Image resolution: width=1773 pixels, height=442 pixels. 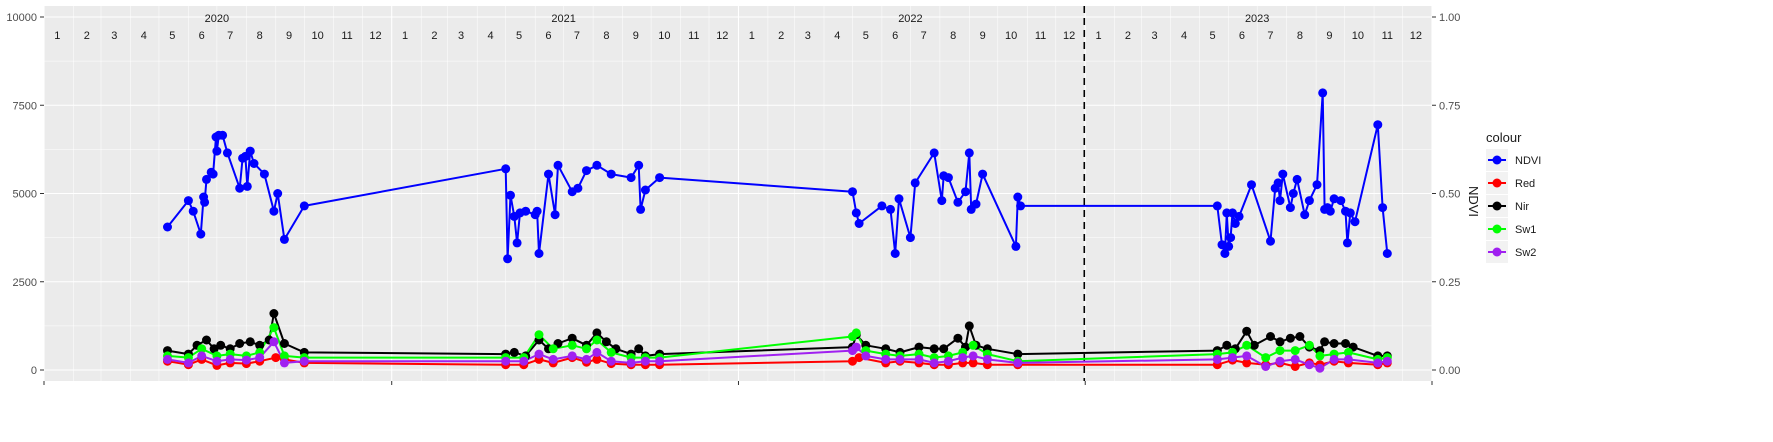 What do you see at coordinates (1525, 230) in the screenshot?
I see `legend-label: Sw1` at bounding box center [1525, 230].